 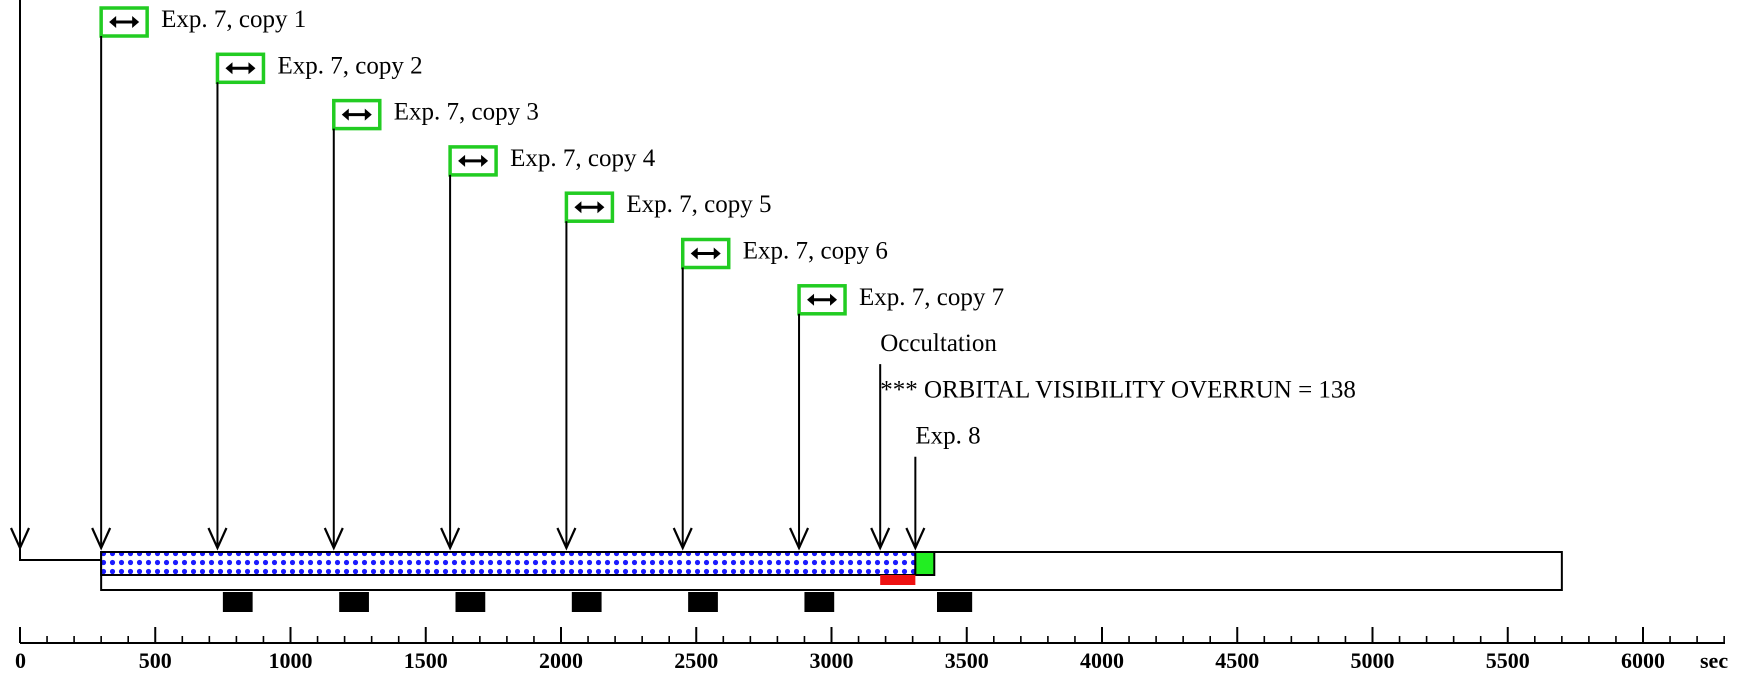 What do you see at coordinates (60, 280) in the screenshot?
I see `visibility-window-line` at bounding box center [60, 280].